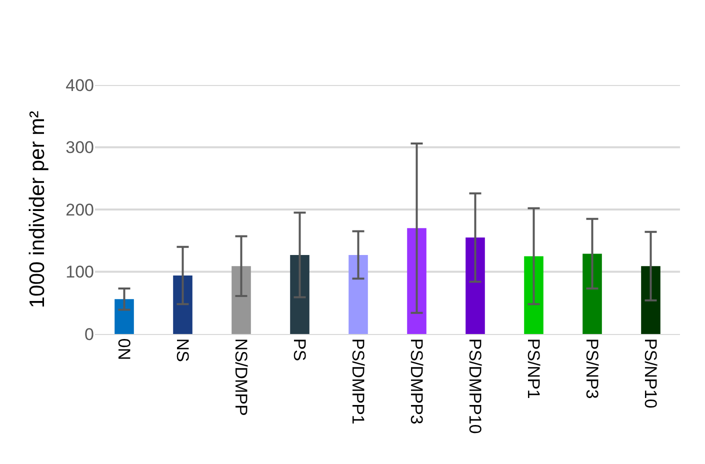 The image size is (705, 464). Describe the element at coordinates (80, 210) in the screenshot. I see `y-tick-label: 200` at that location.